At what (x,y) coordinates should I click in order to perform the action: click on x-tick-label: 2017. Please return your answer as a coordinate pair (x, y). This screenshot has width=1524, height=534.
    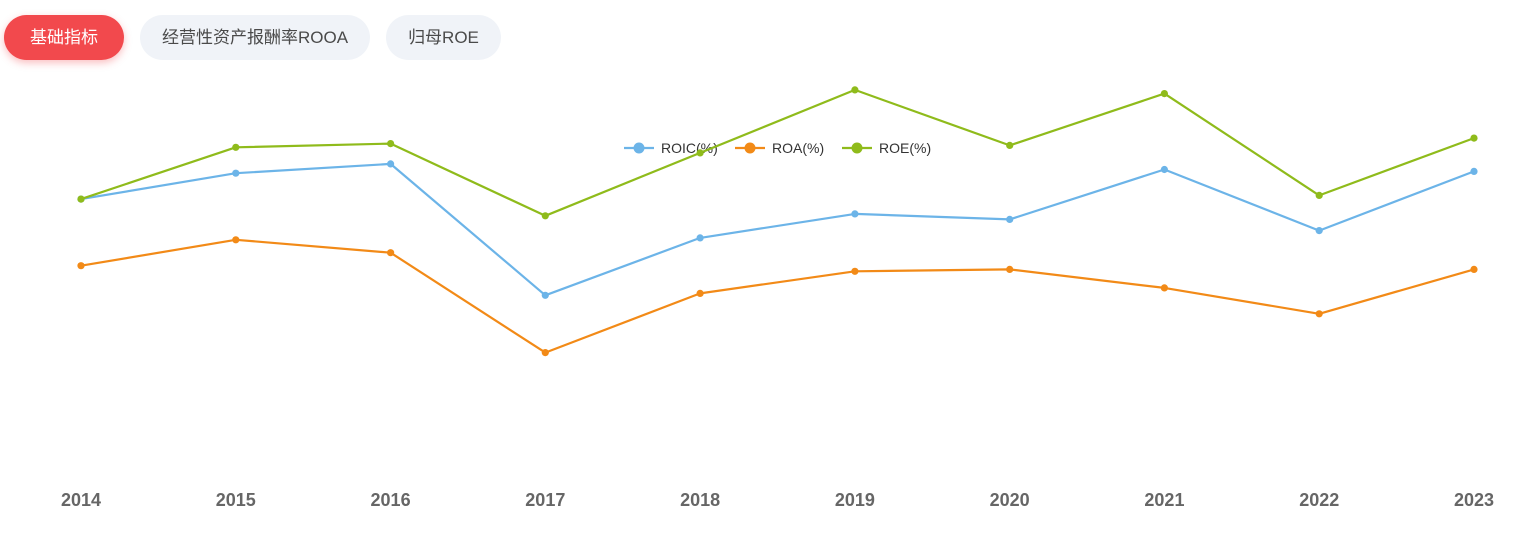
    Looking at the image, I should click on (545, 500).